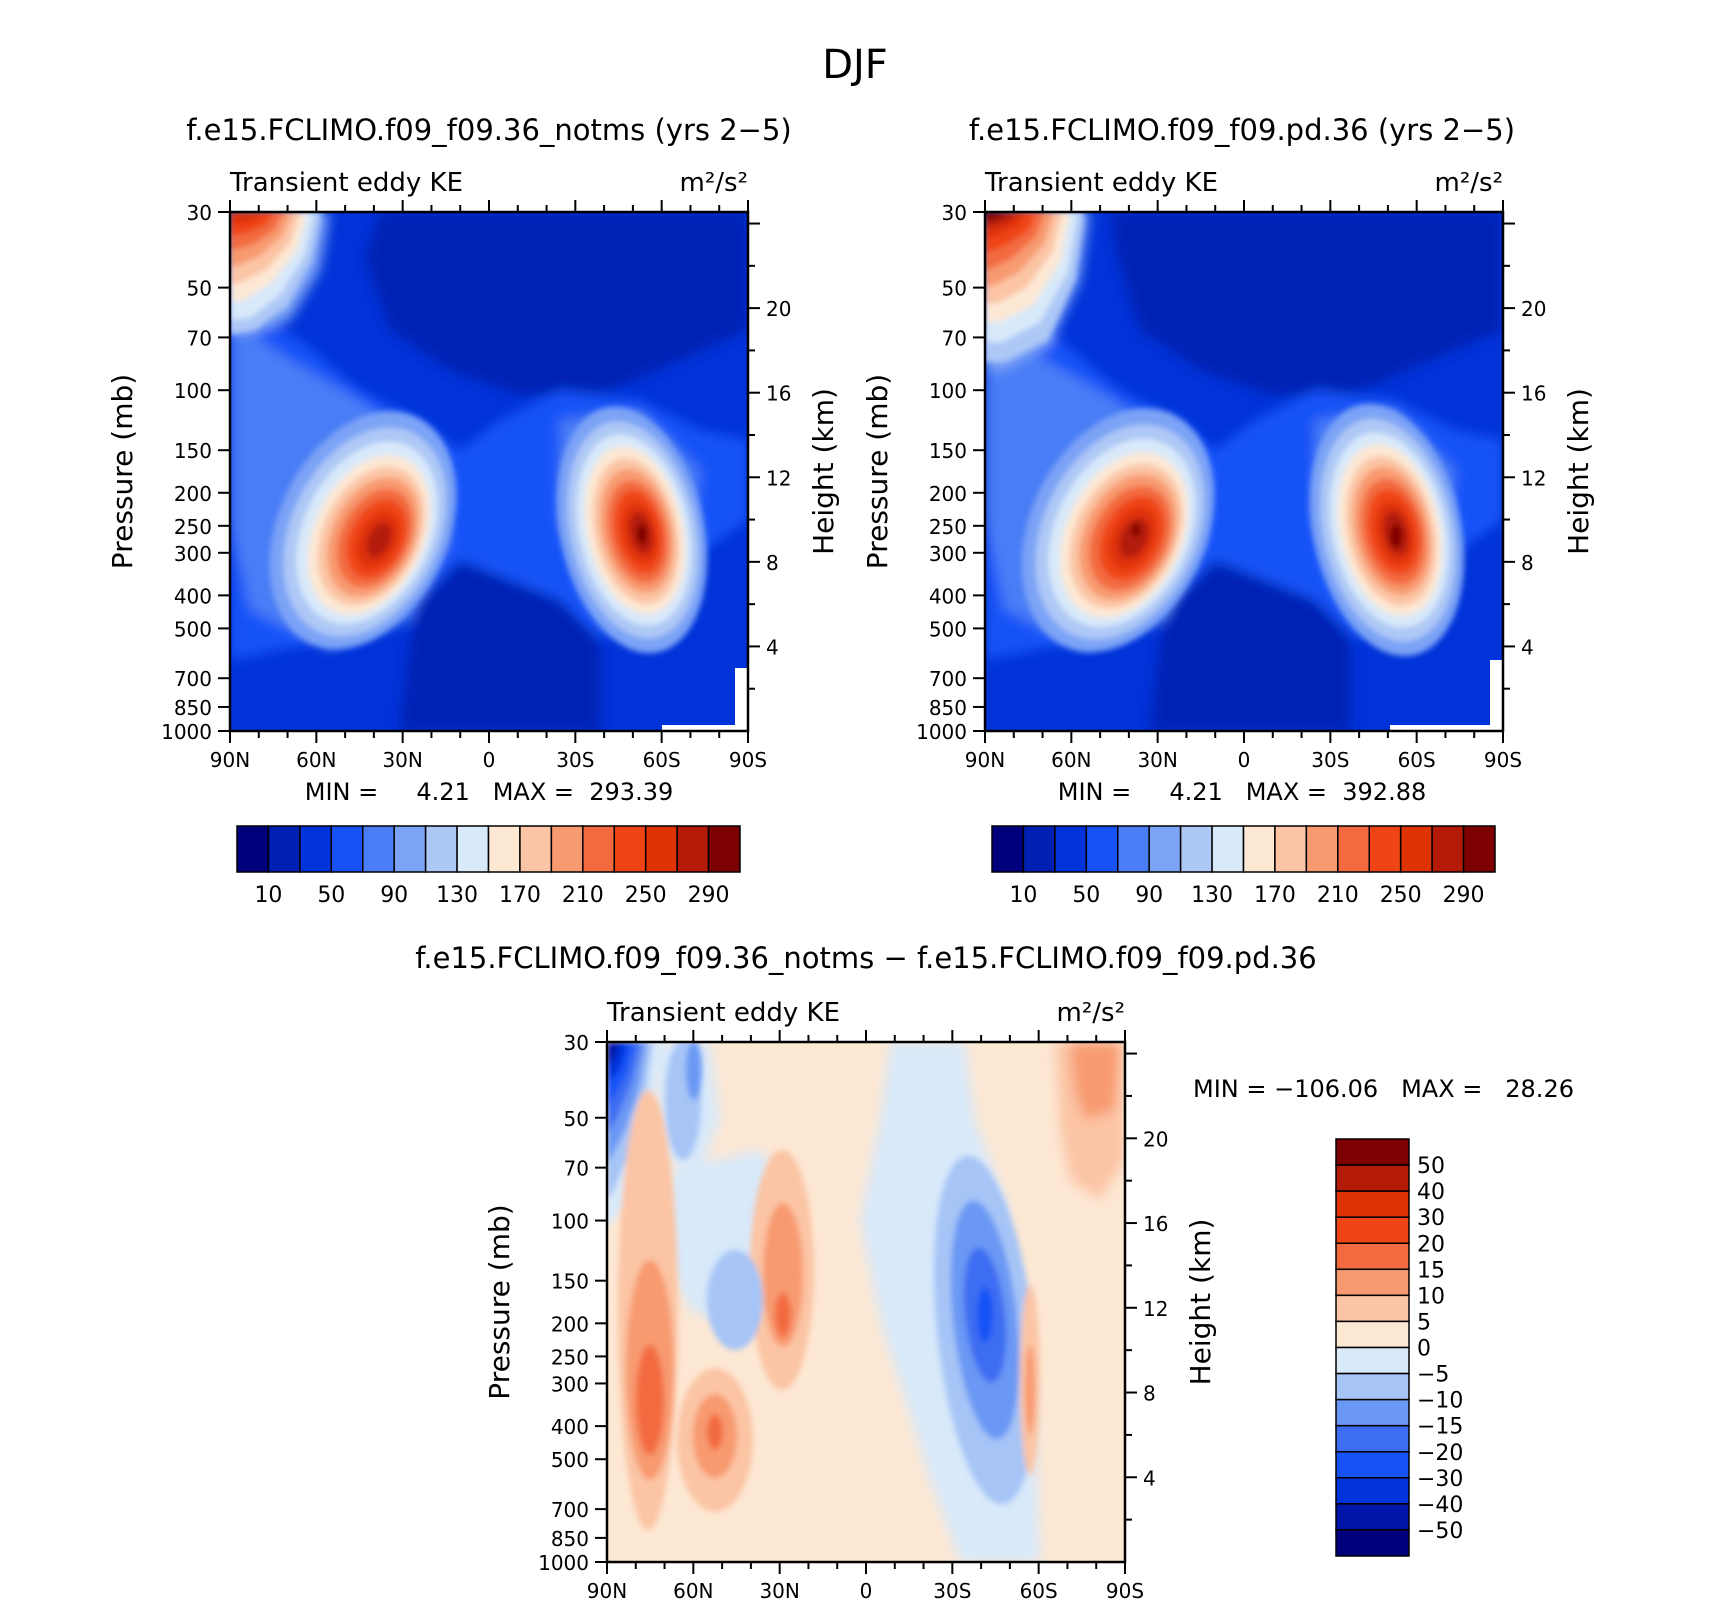  What do you see at coordinates (1125, 1590) in the screenshot?
I see `x-tick-label: 90S` at bounding box center [1125, 1590].